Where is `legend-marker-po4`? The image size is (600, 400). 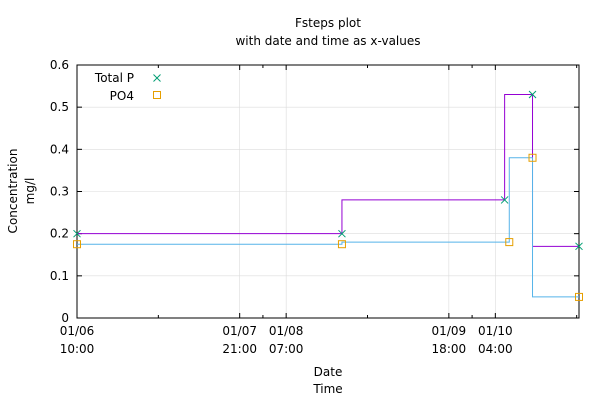
legend-marker-po4 is located at coordinates (157, 95).